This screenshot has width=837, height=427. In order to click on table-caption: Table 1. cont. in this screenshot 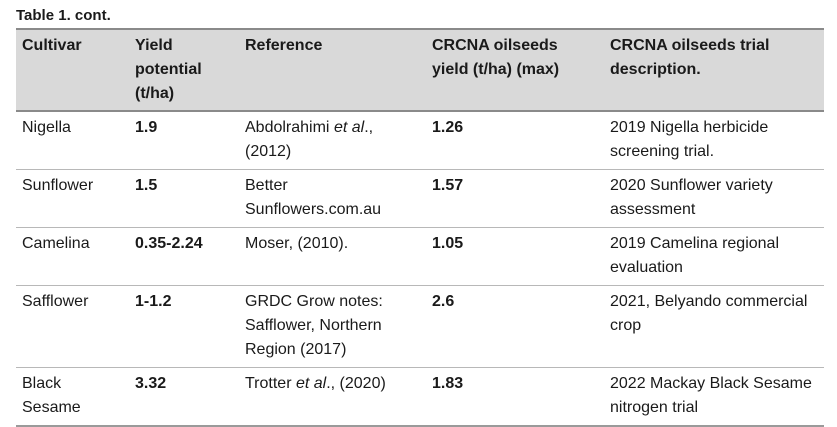, I will do `click(63, 15)`.